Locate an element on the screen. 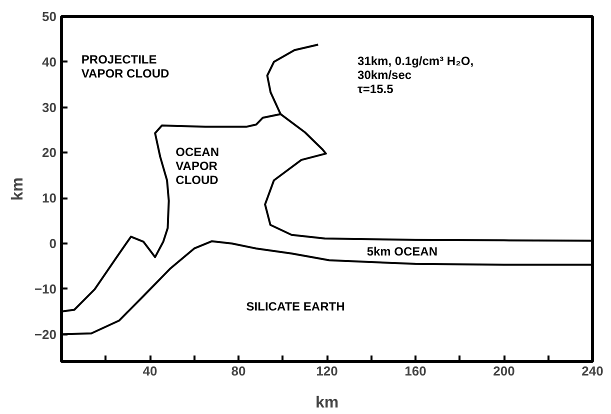 The image size is (611, 414). y-tick-label: −10 is located at coordinates (45, 288).